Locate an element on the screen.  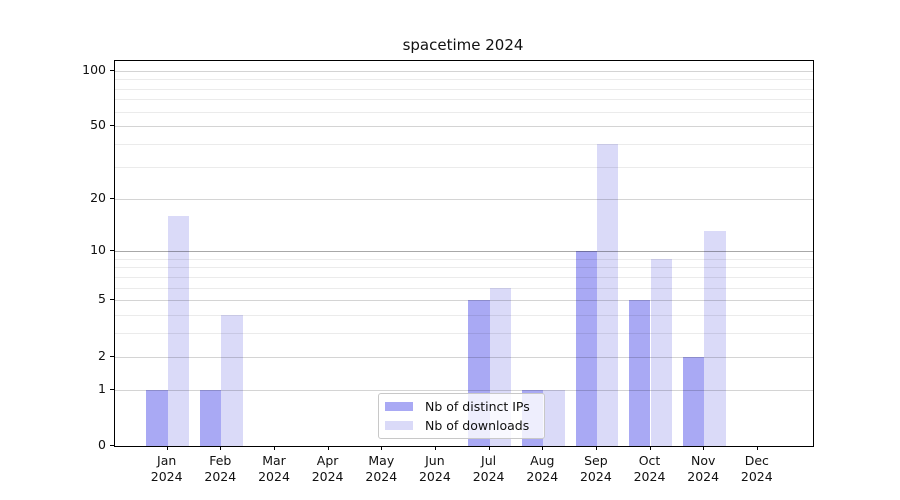
y-tick-label-100: 100 is located at coordinates (94, 69).